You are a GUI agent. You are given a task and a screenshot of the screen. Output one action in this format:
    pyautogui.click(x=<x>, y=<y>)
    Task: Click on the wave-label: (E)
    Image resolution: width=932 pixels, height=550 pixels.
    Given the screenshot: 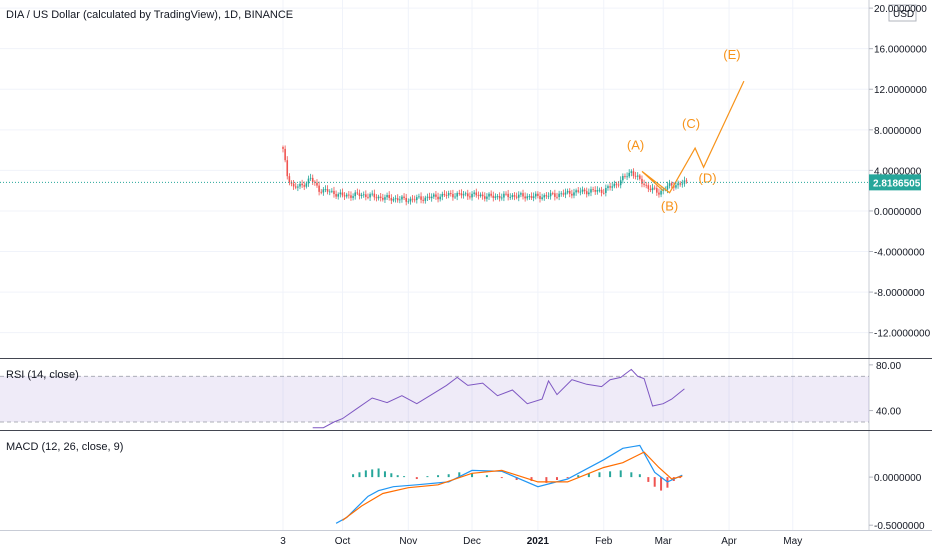 What is the action you would take?
    pyautogui.click(x=731, y=54)
    